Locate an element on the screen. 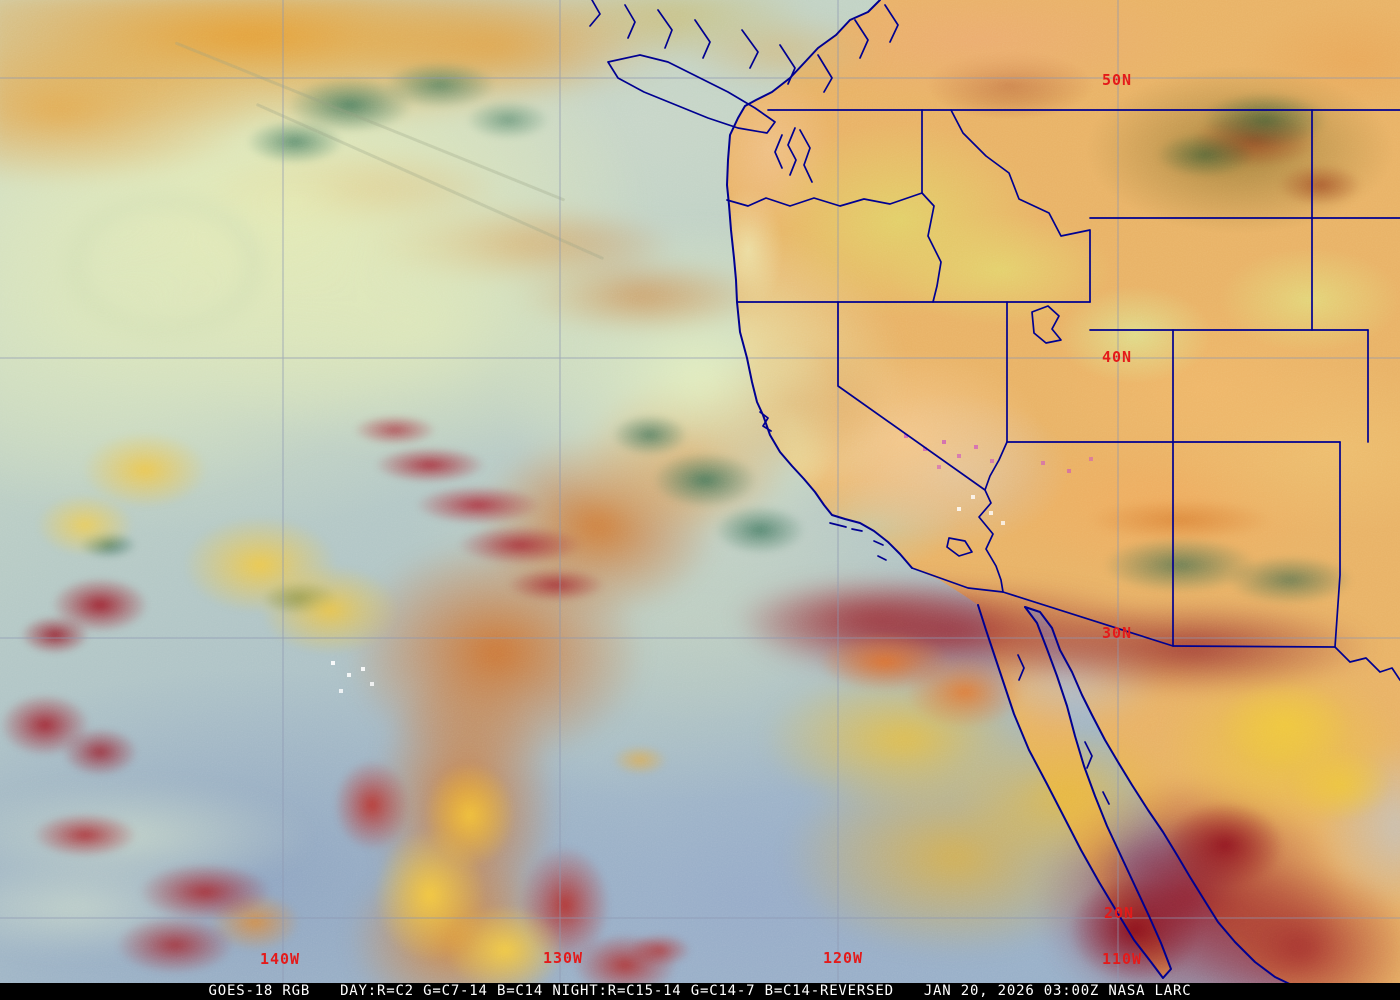 This screenshot has width=1400, height=1000. lat-label-50n: 50N is located at coordinates (1117, 80).